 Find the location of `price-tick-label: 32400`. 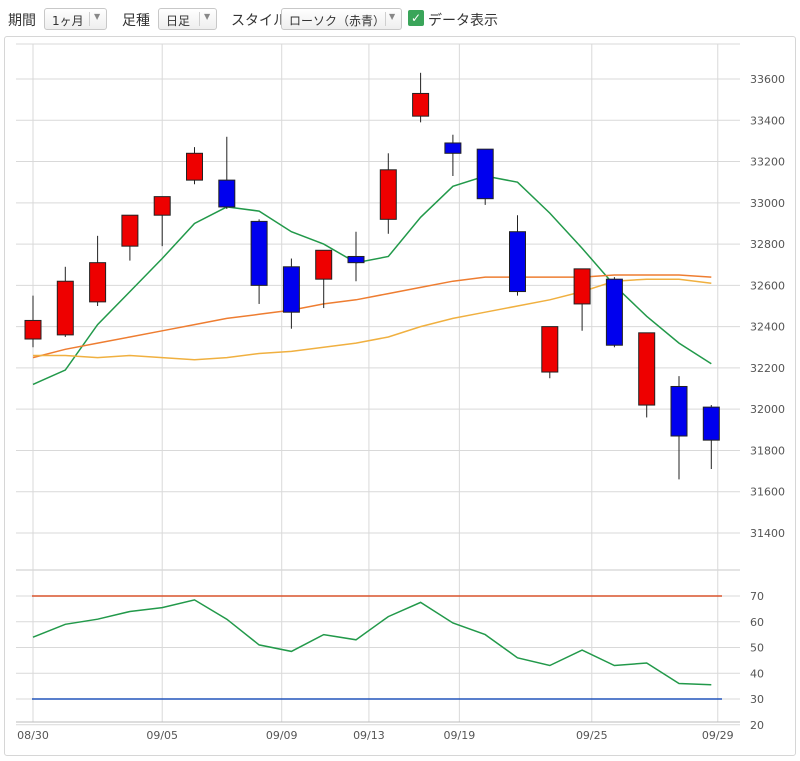

price-tick-label: 32400 is located at coordinates (767, 327).